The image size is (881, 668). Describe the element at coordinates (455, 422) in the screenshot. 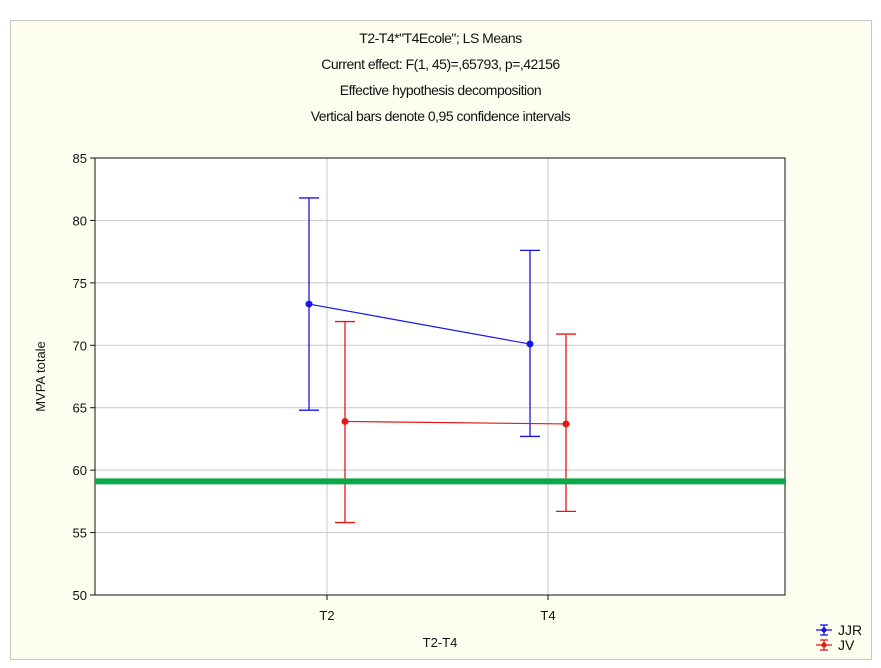

I see `series-line-jv` at that location.